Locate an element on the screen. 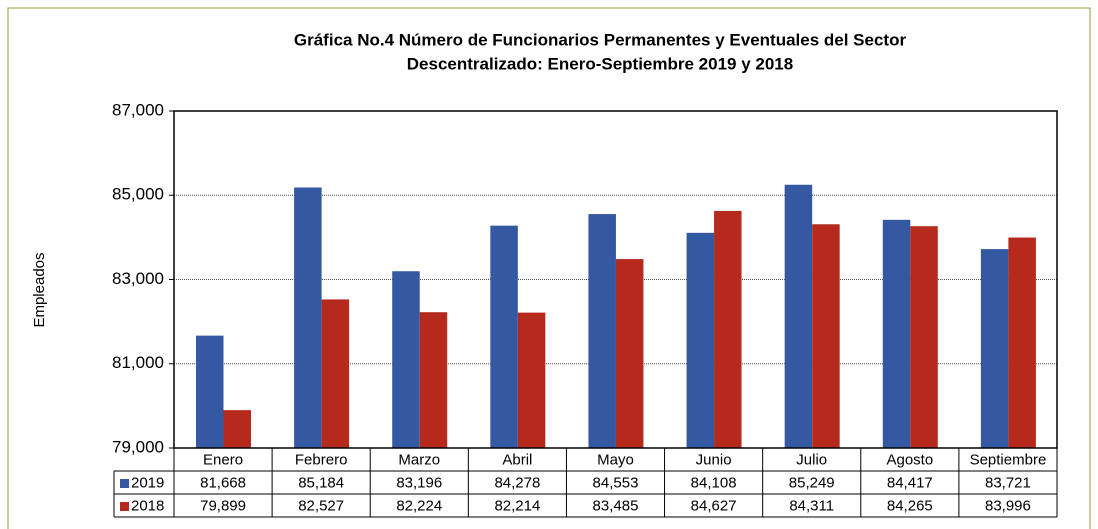 The width and height of the screenshot is (1098, 529). x-tick-label: Junio is located at coordinates (714, 459).